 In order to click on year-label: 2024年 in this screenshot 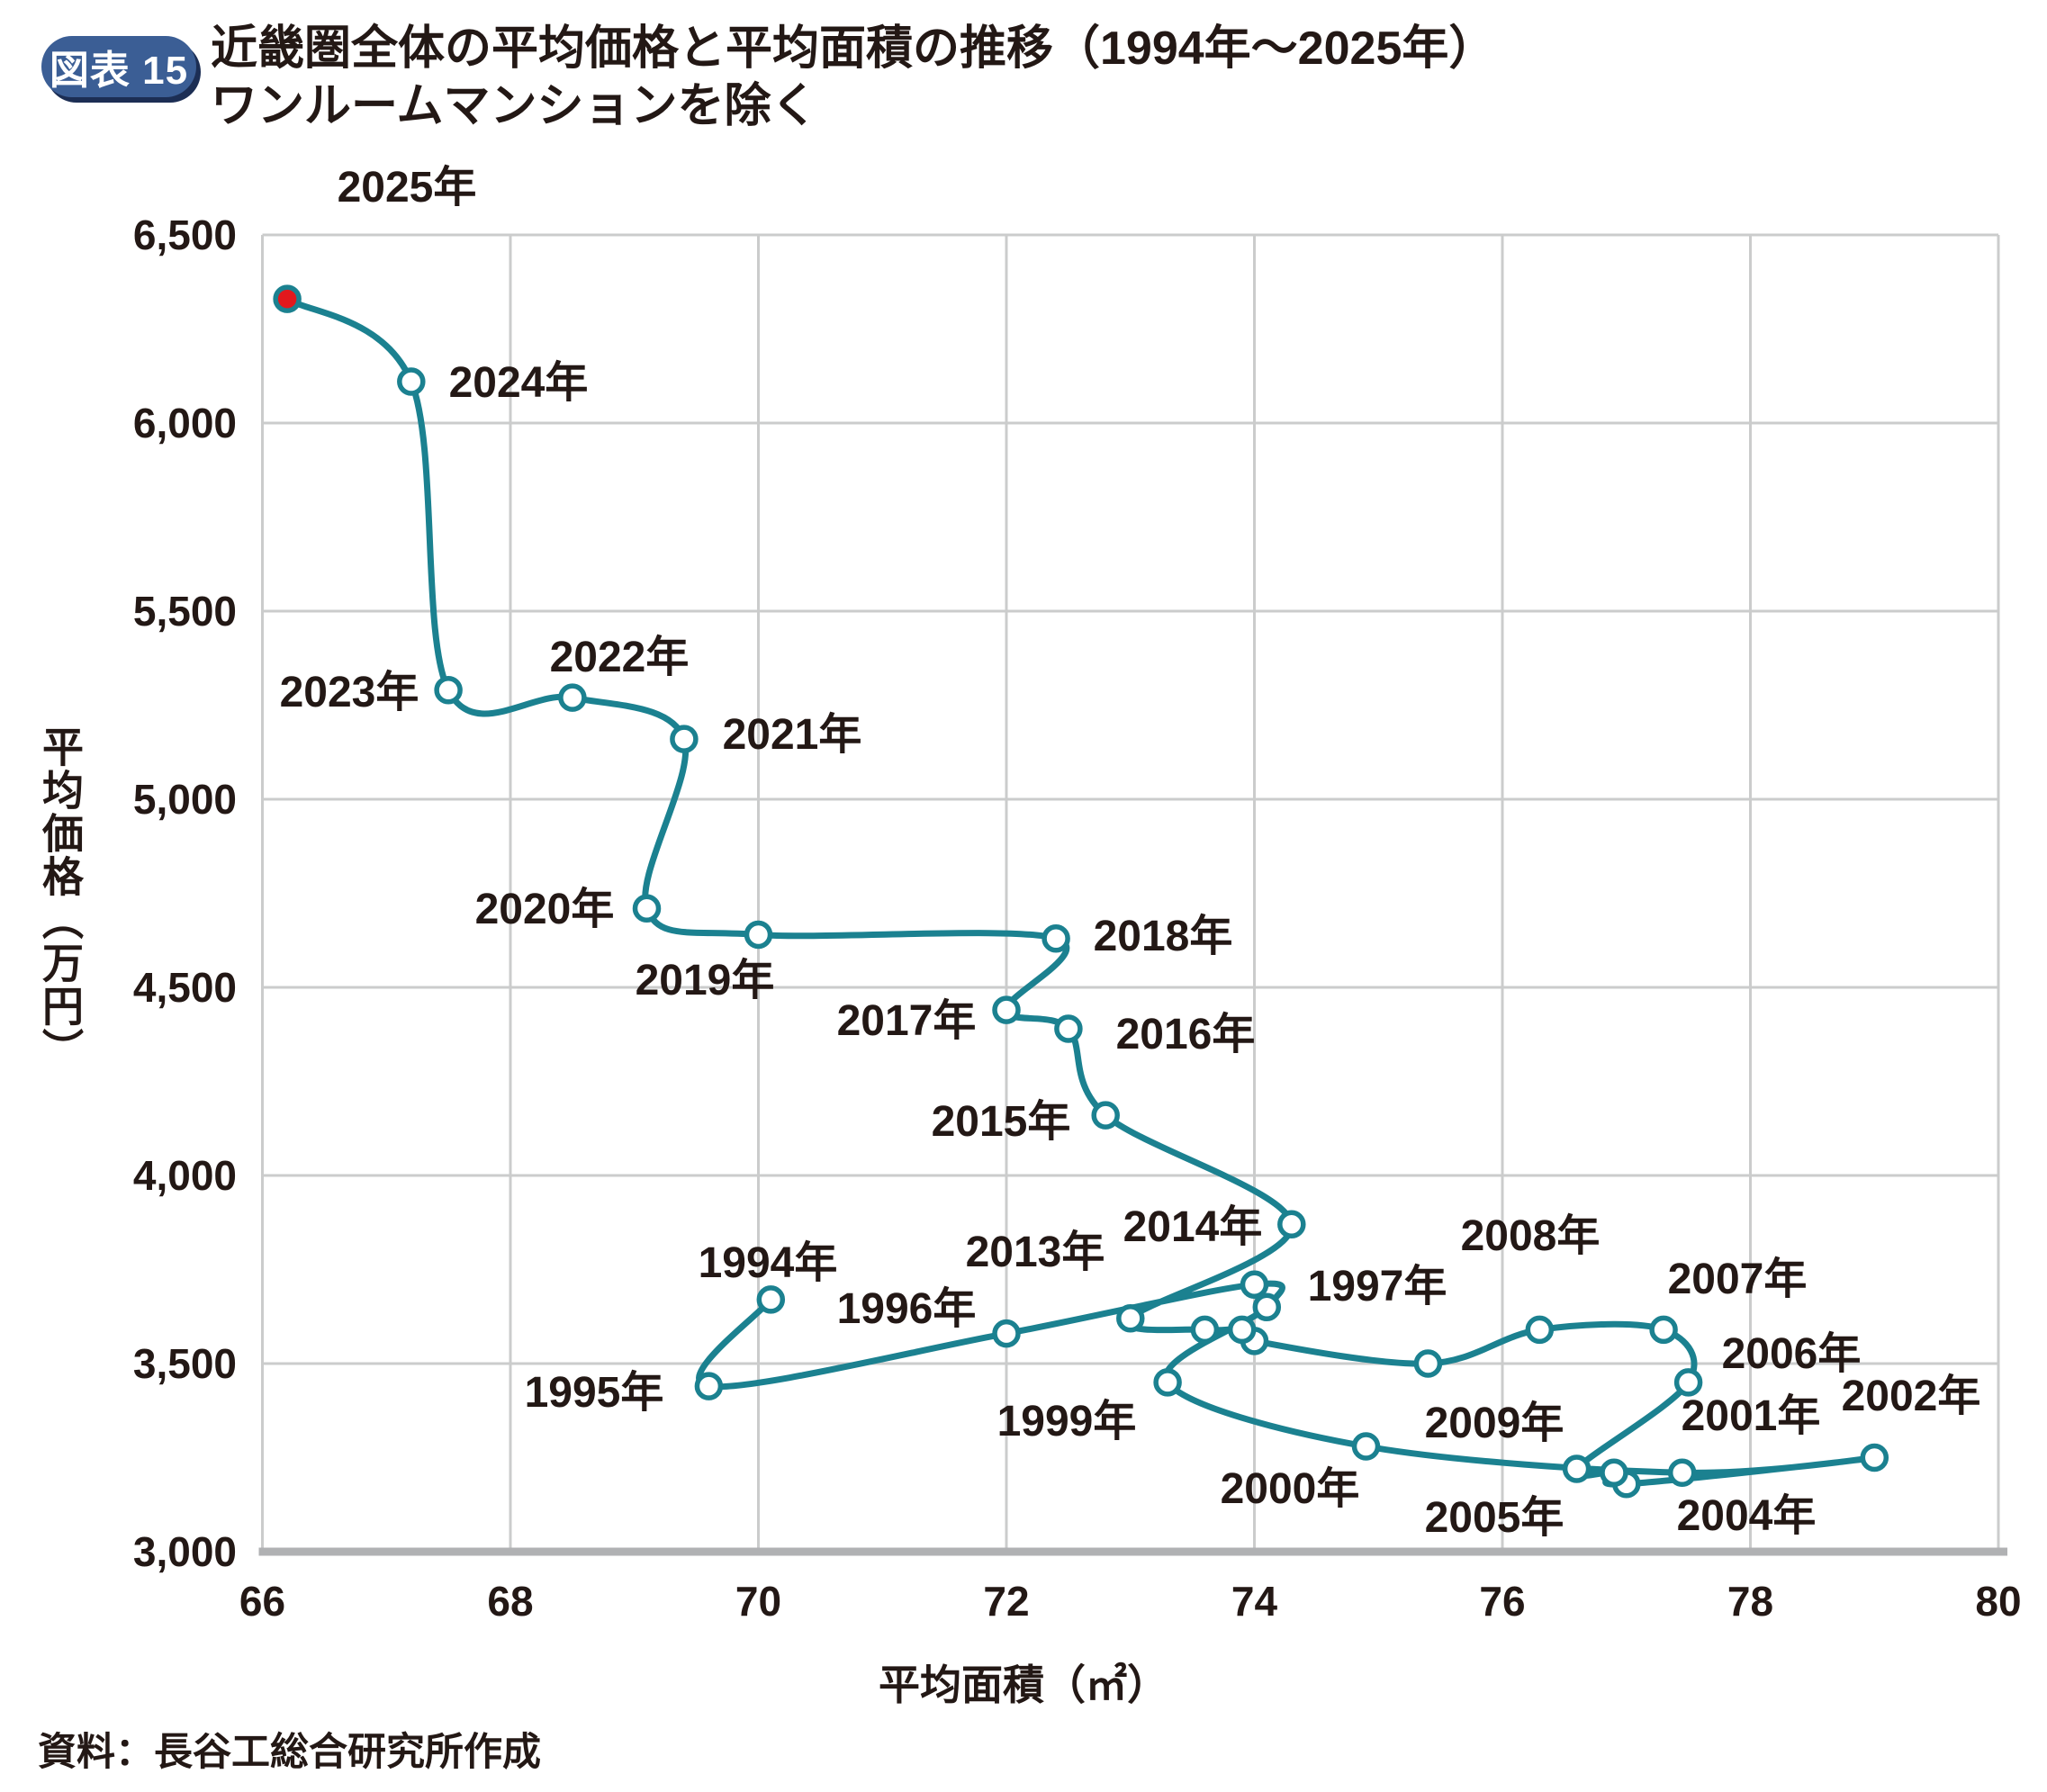, I will do `click(519, 383)`.